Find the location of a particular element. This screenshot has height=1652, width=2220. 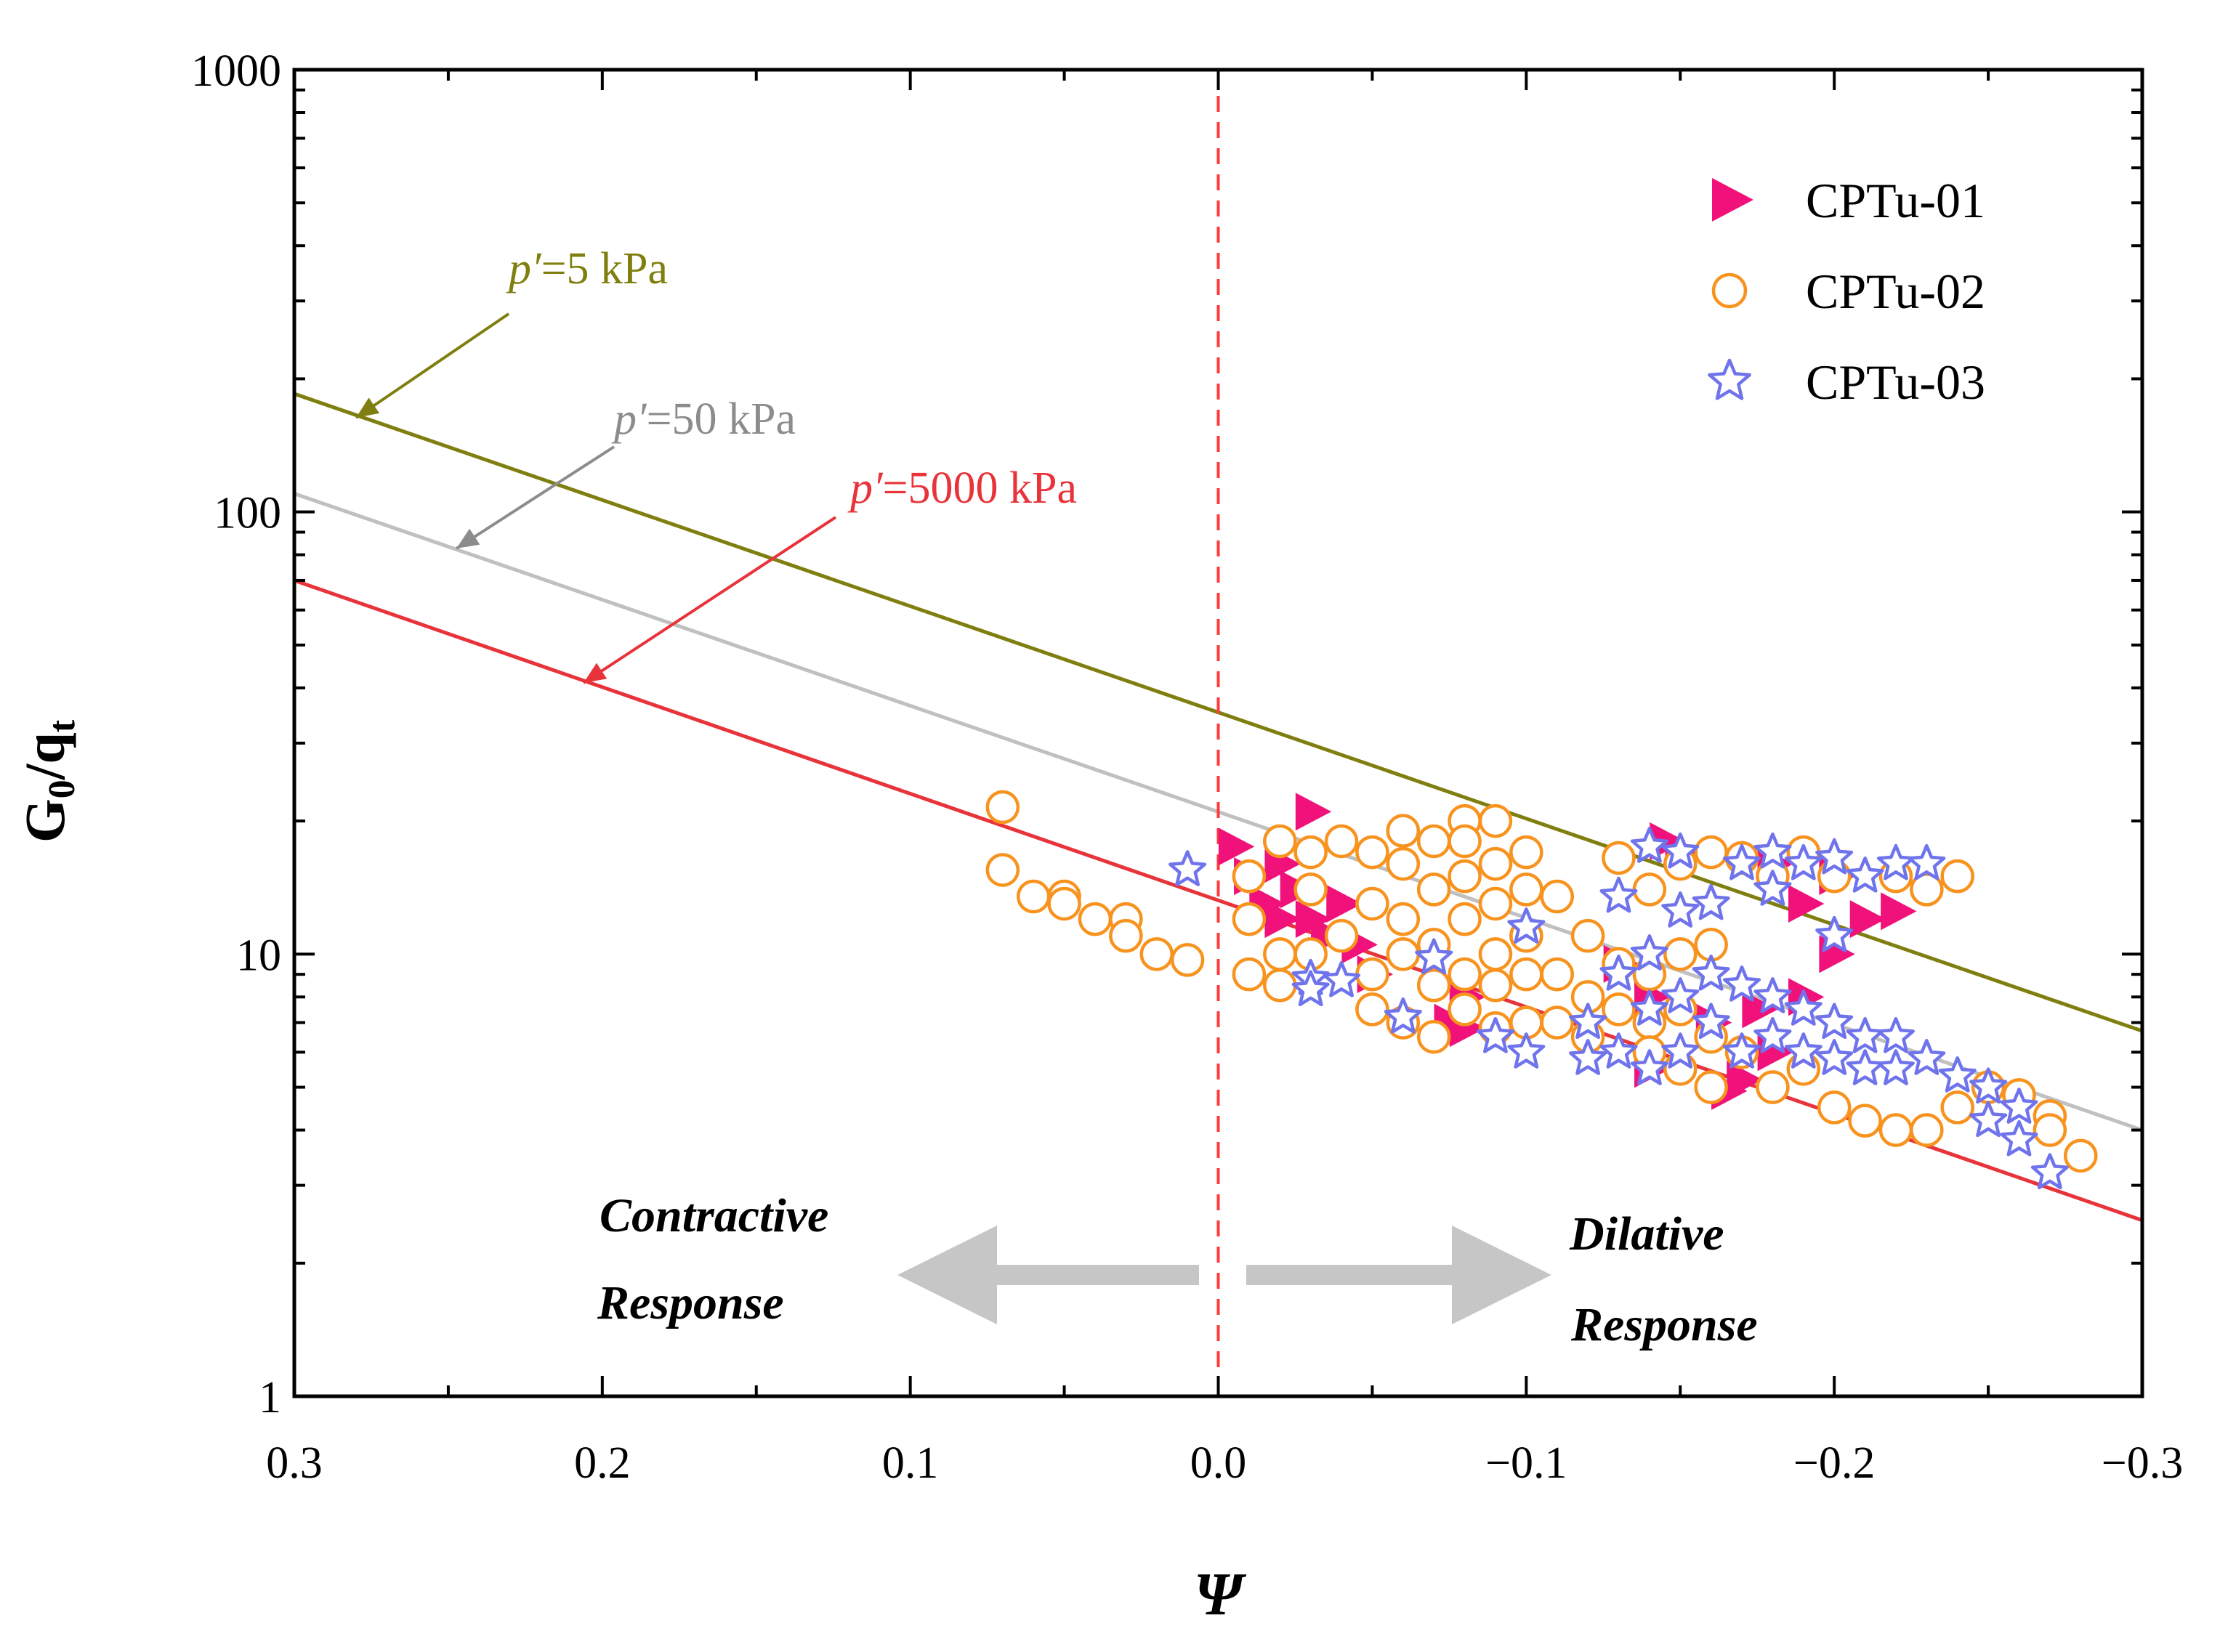

reference-label-1: p′=5 kPa is located at coordinates (511, 332).